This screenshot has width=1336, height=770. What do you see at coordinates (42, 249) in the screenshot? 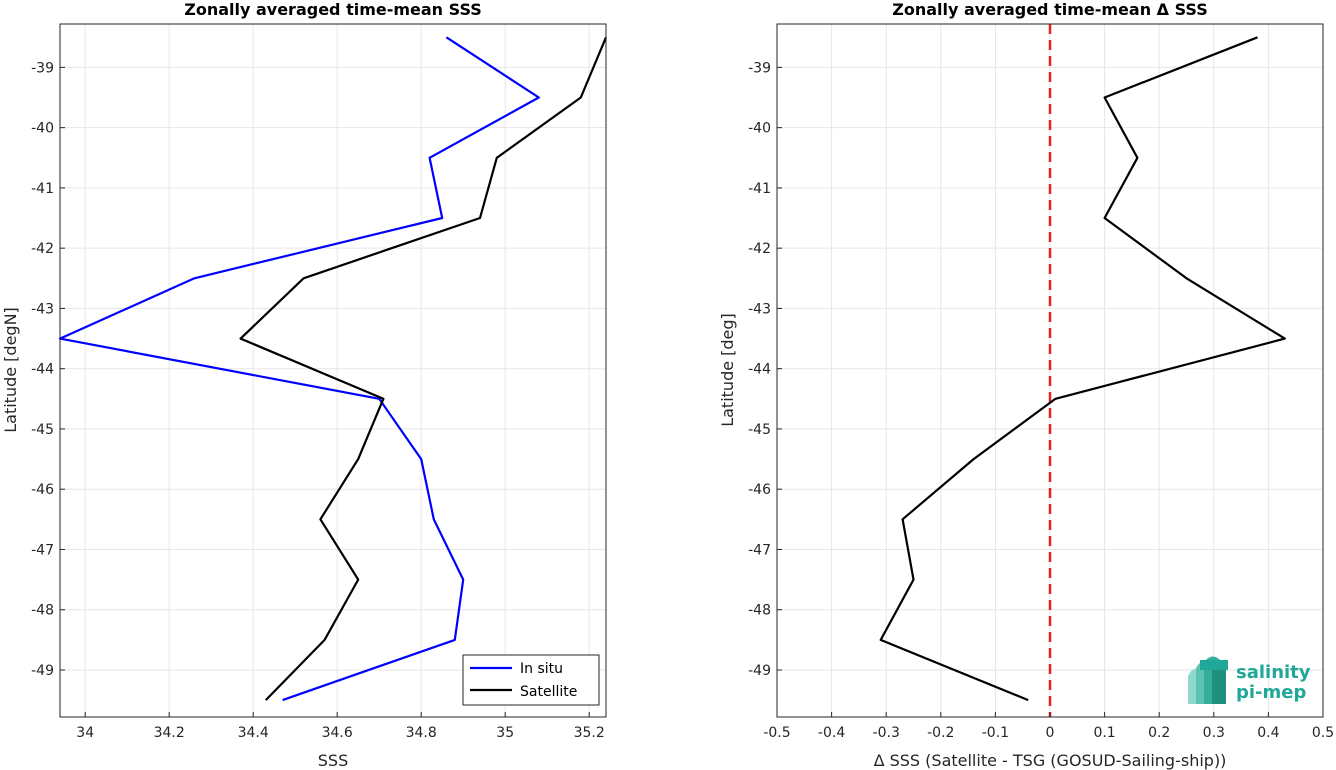
I see `left-y-tick-label: -42` at bounding box center [42, 249].